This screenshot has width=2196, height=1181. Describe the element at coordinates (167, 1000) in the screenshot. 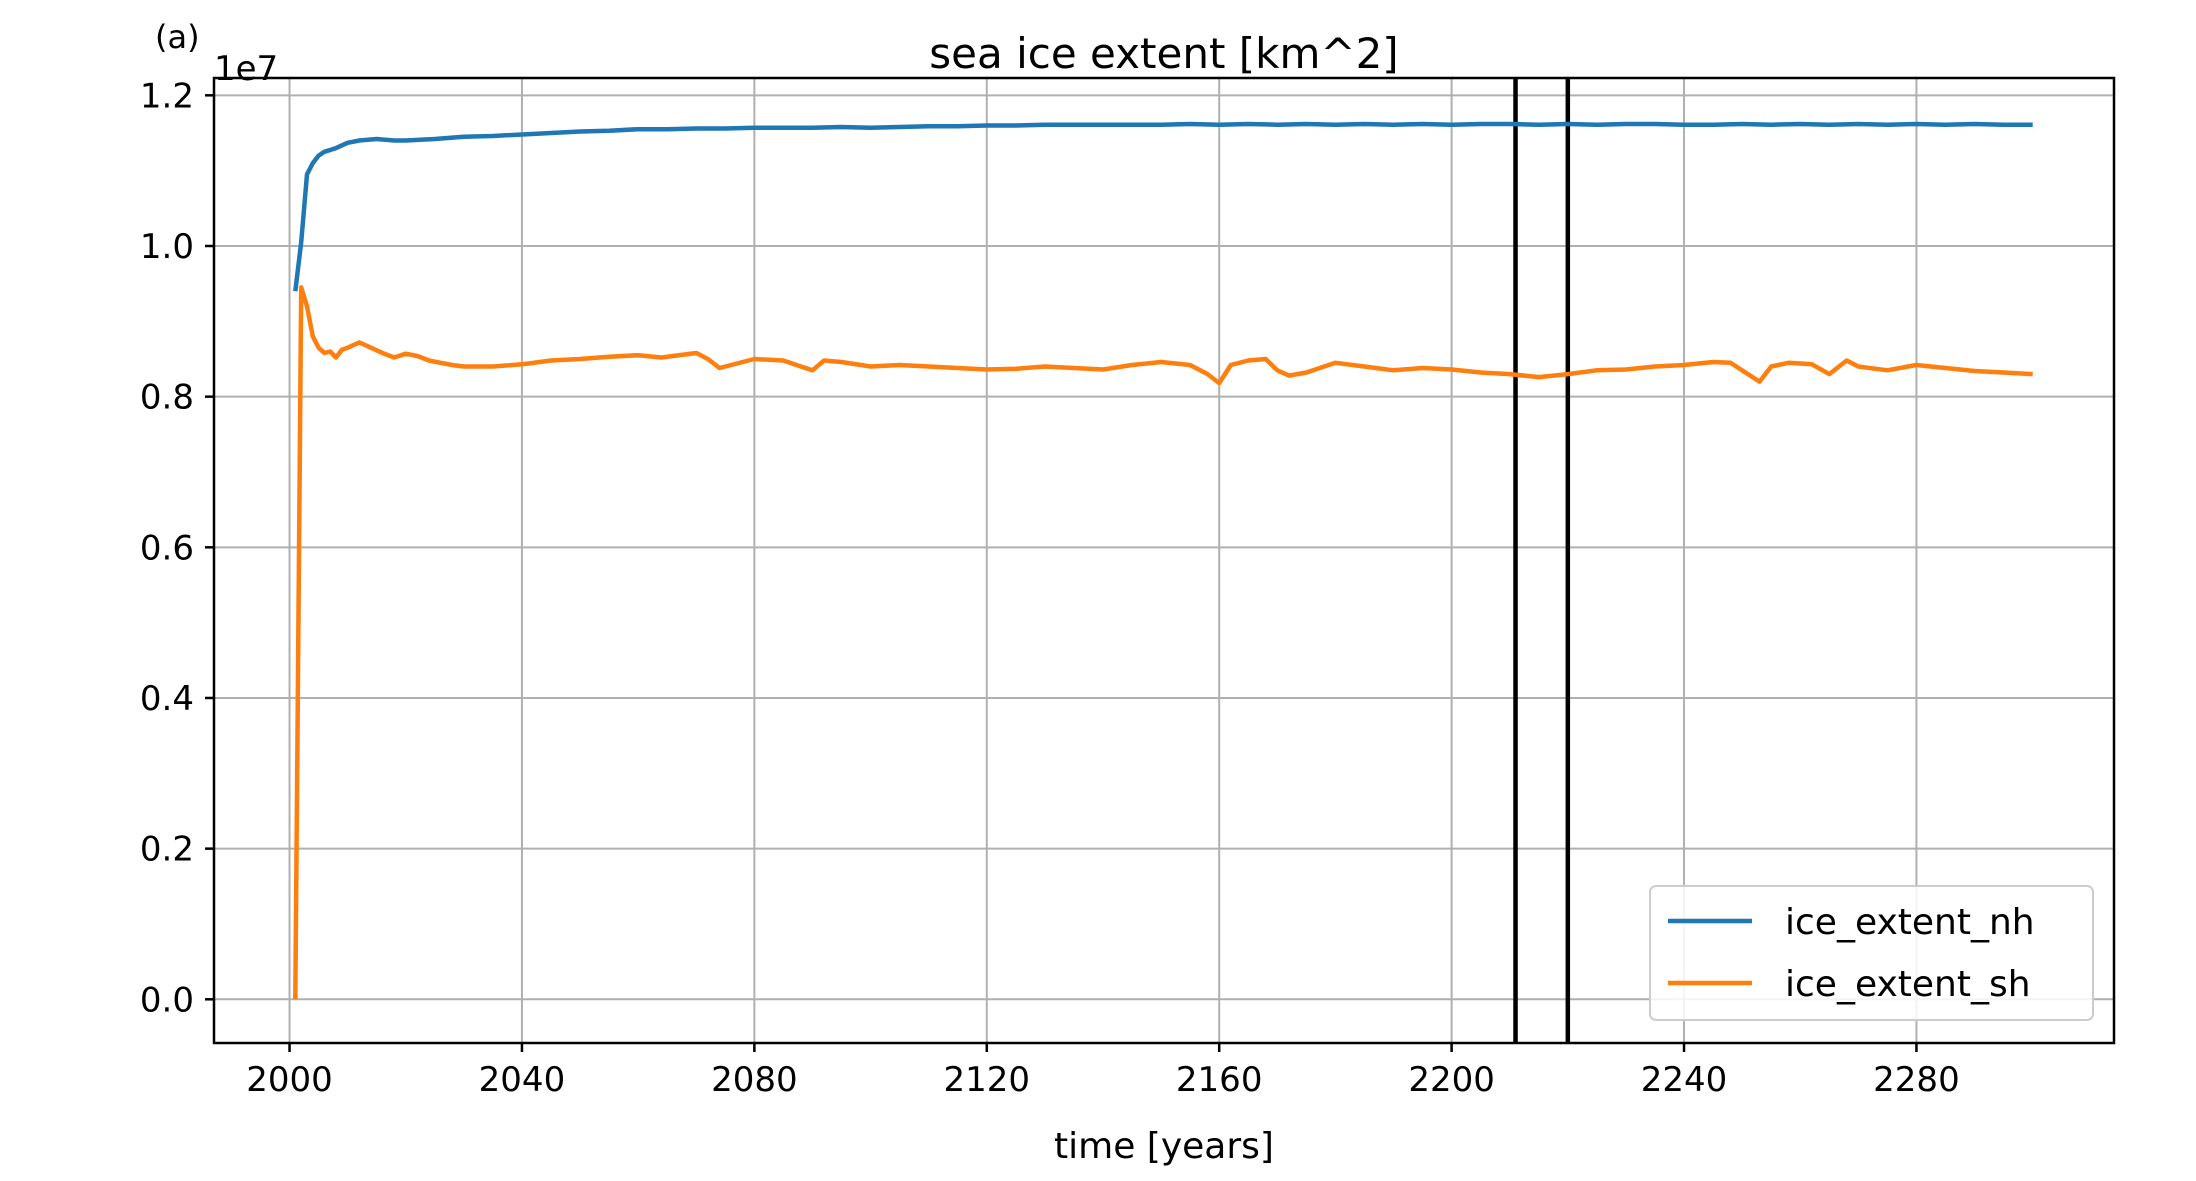

I see `y-tick-label: 0.0` at that location.